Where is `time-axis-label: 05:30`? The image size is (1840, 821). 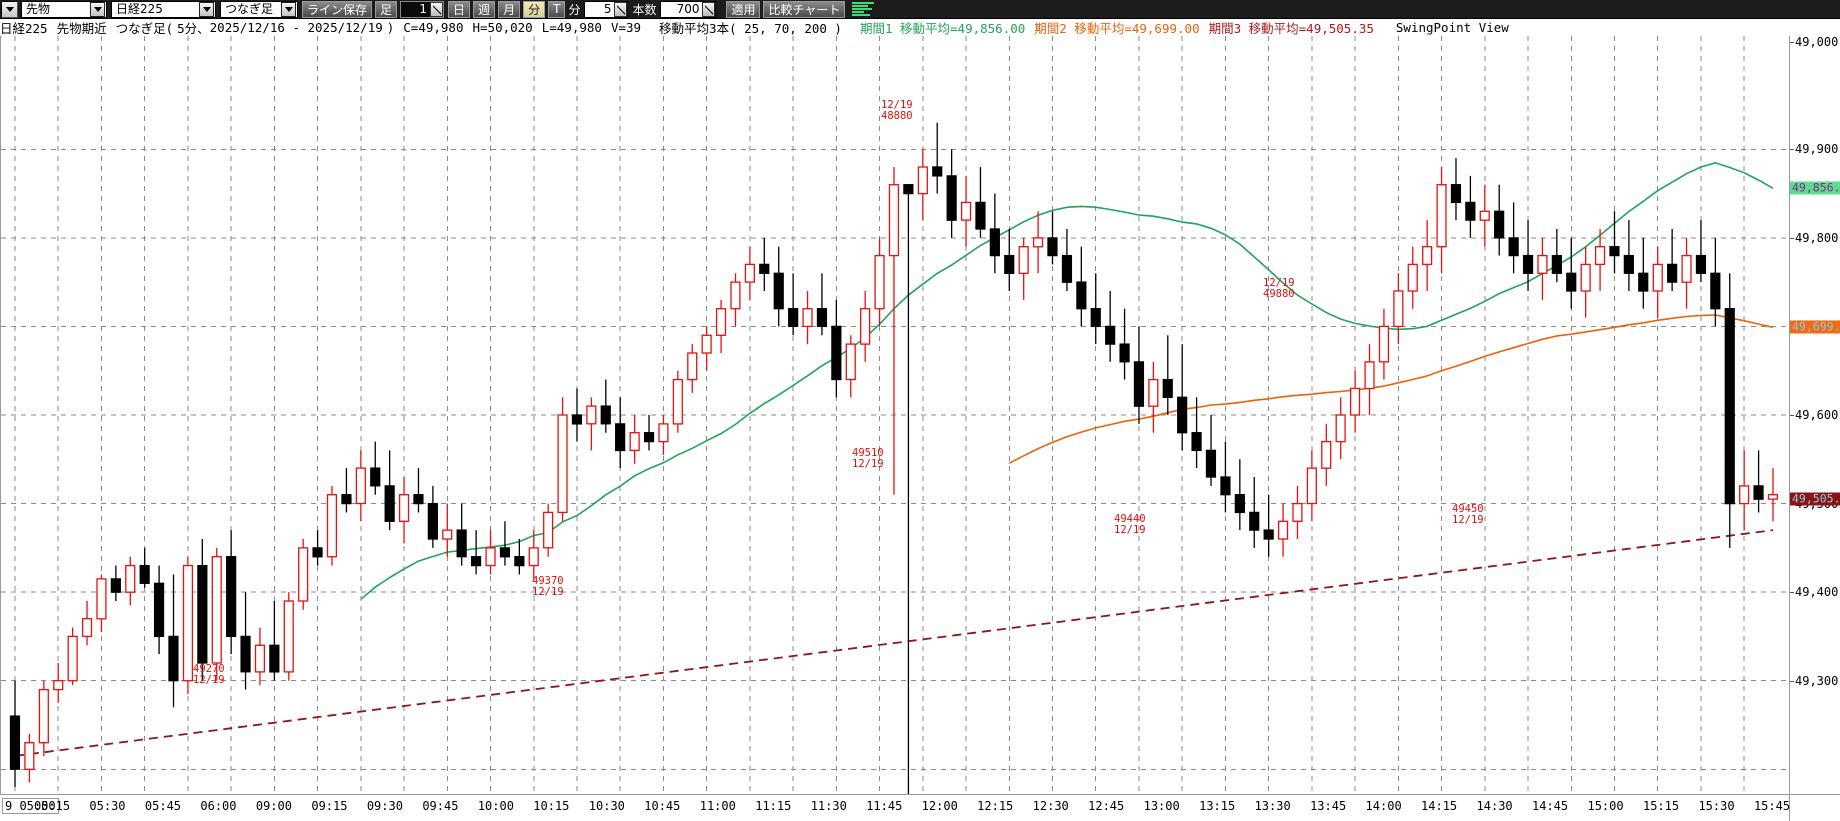
time-axis-label: 05:30 is located at coordinates (107, 806).